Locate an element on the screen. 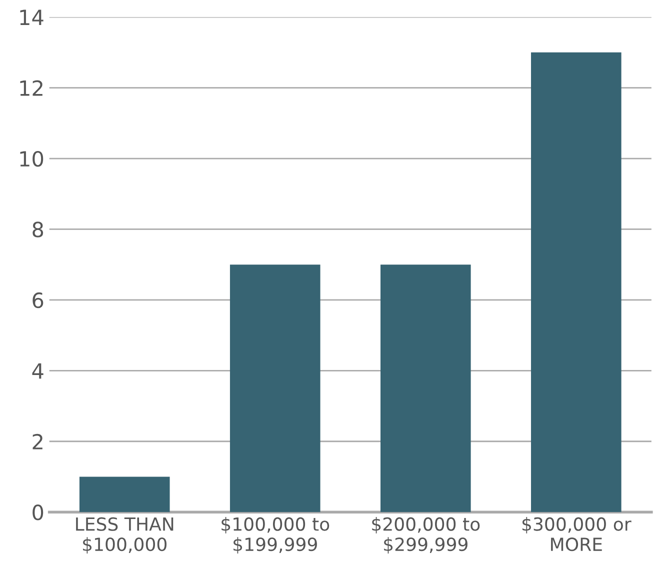 The width and height of the screenshot is (658, 569). y-tick-label: 4 is located at coordinates (38, 371).